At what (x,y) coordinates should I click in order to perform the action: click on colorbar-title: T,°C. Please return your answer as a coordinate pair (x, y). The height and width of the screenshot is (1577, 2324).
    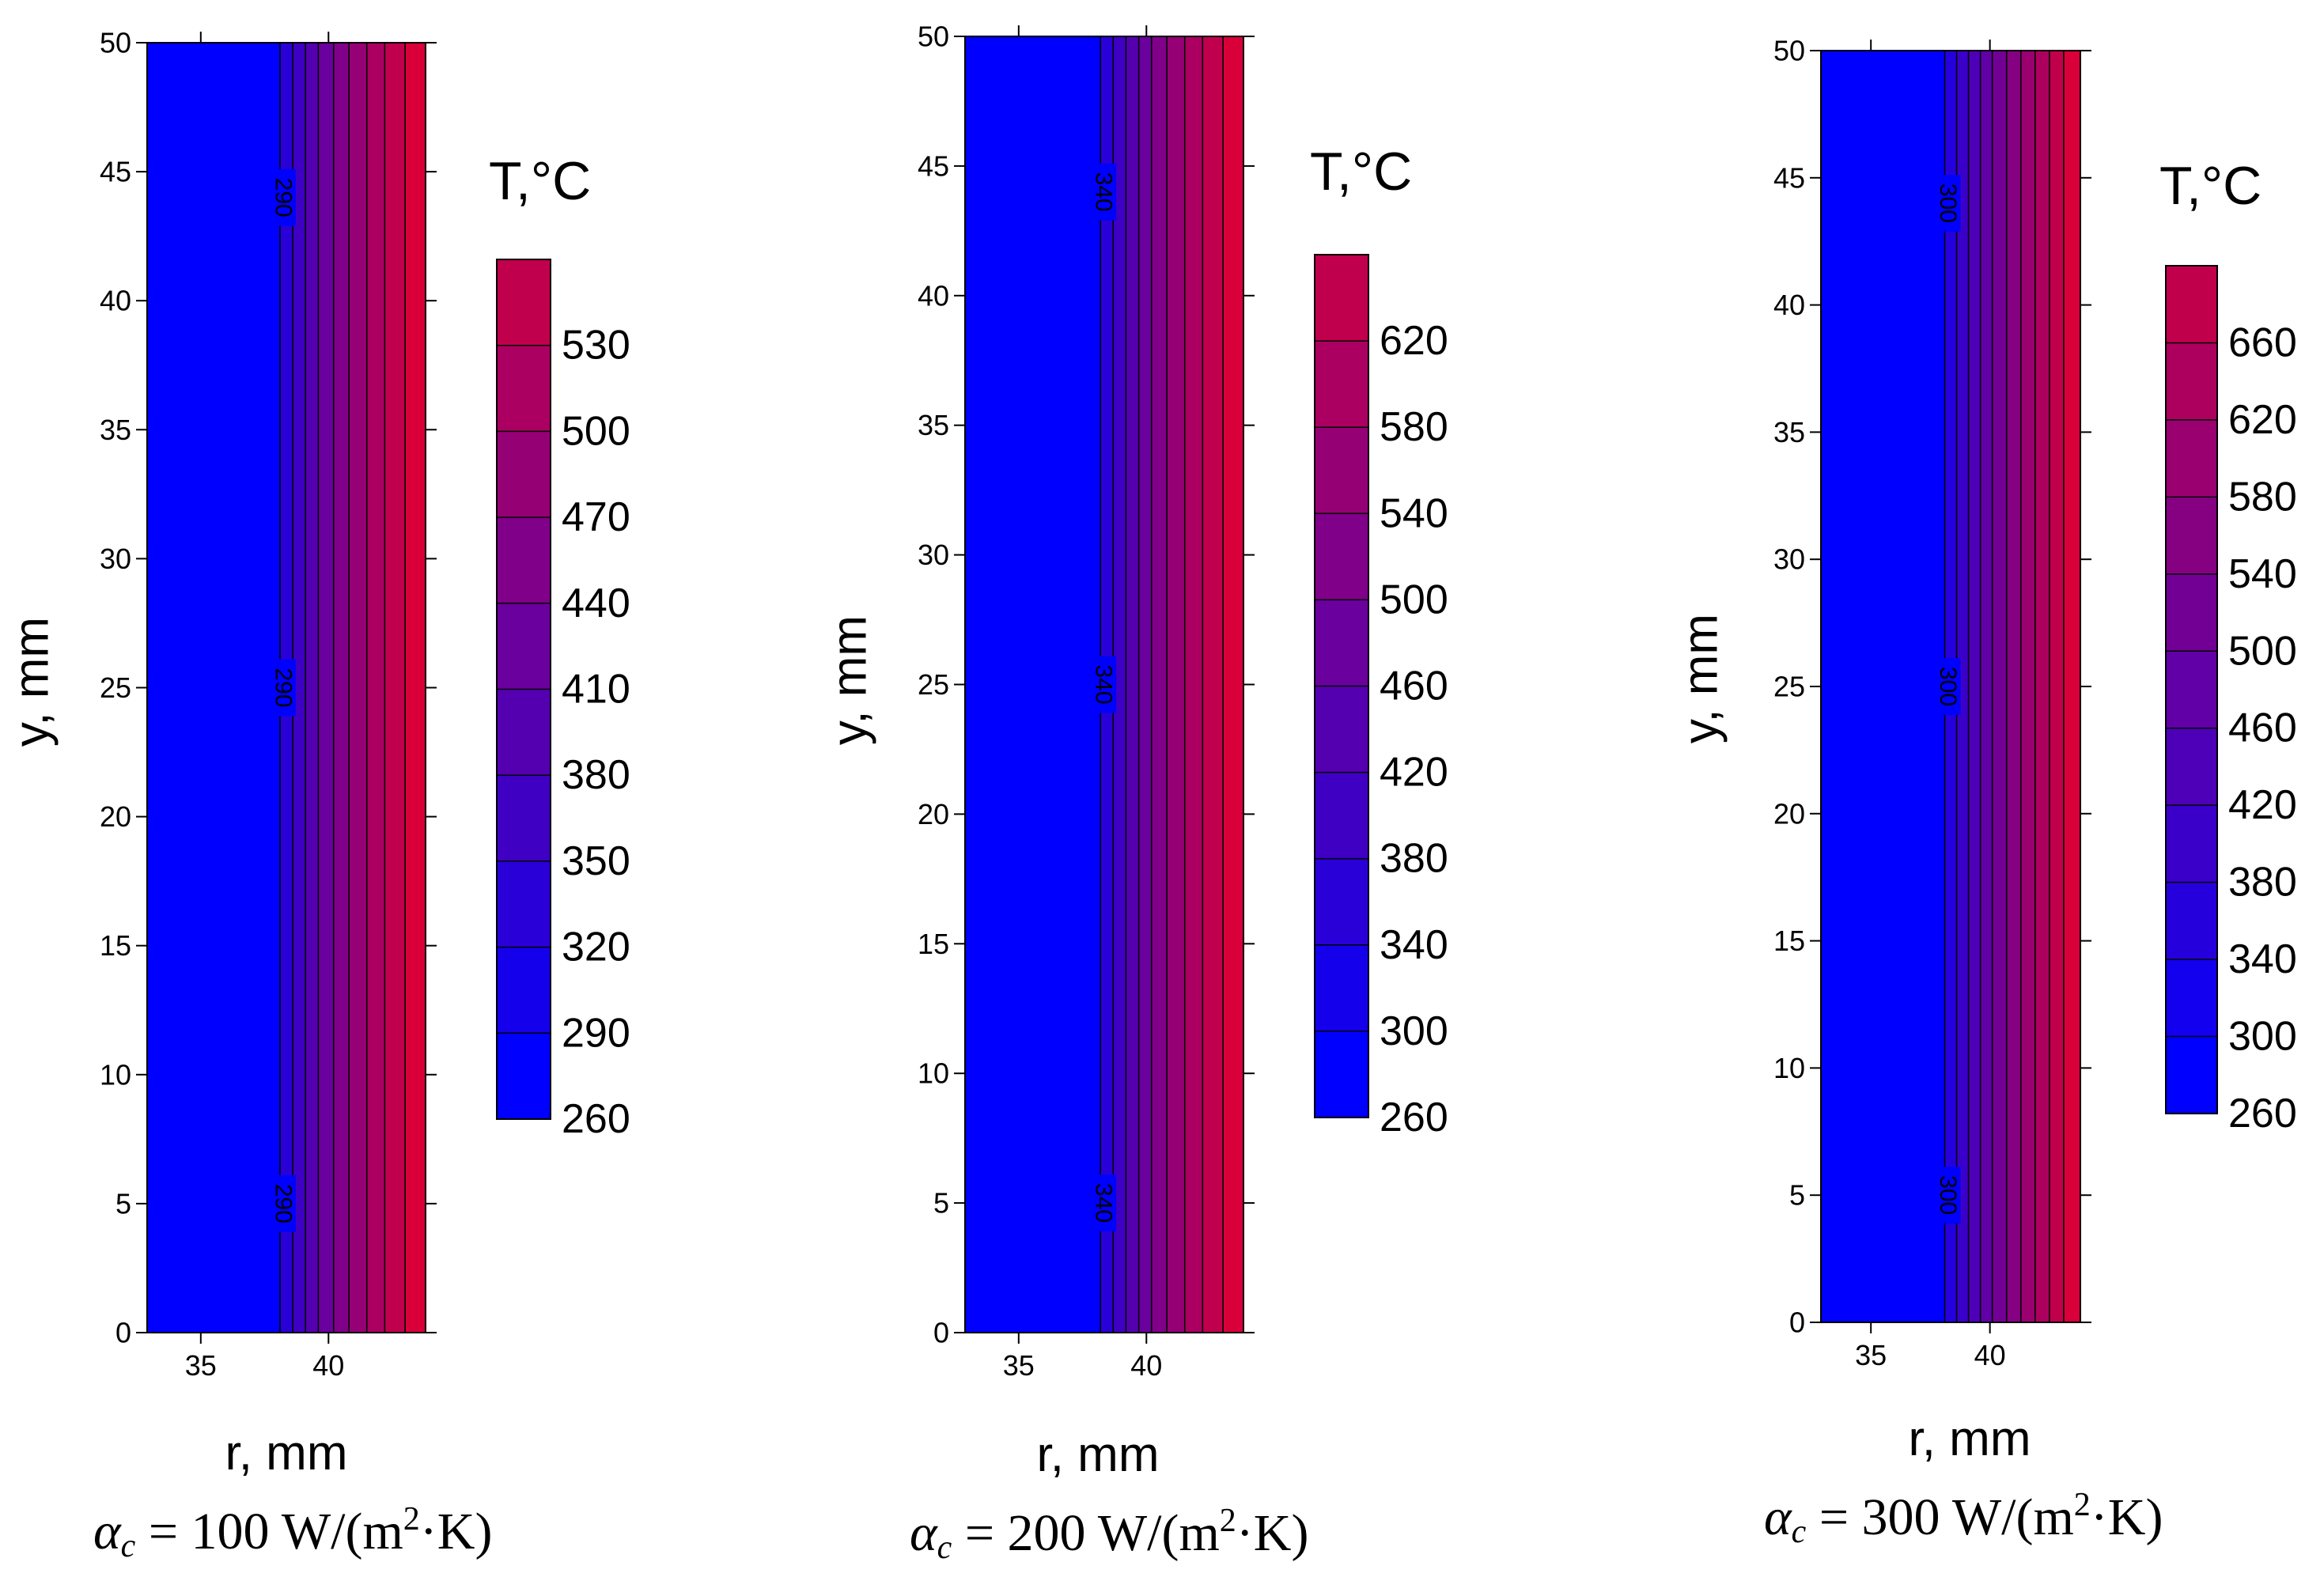
    Looking at the image, I should click on (2210, 186).